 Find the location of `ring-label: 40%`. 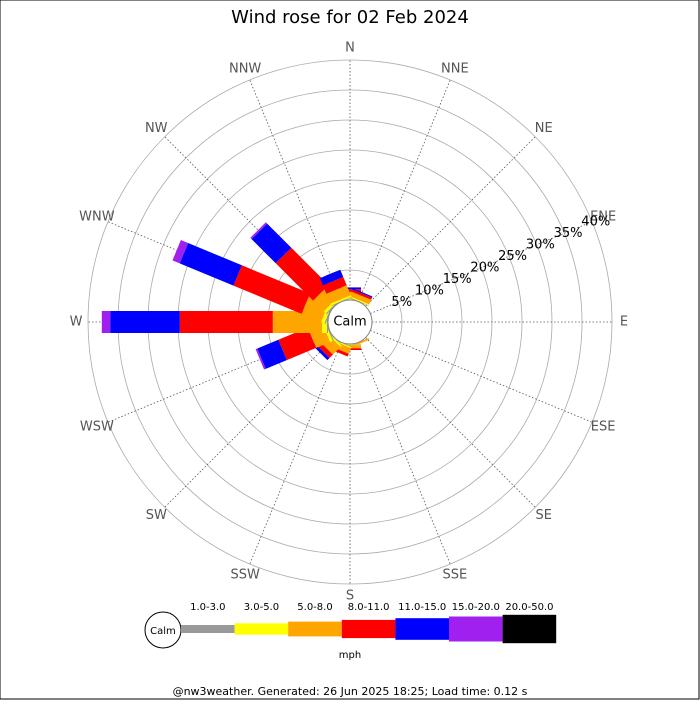

ring-label: 40% is located at coordinates (595, 222).